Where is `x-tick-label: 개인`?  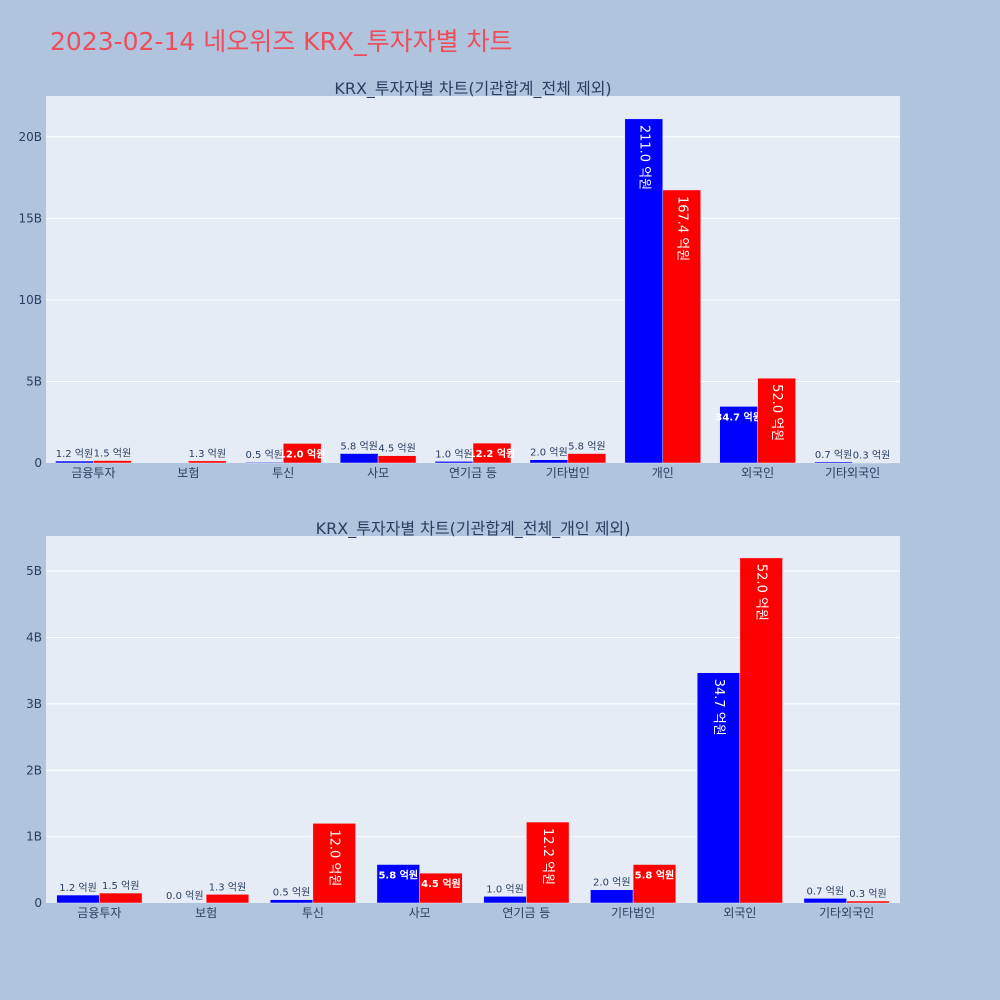
x-tick-label: 개인 is located at coordinates (663, 473).